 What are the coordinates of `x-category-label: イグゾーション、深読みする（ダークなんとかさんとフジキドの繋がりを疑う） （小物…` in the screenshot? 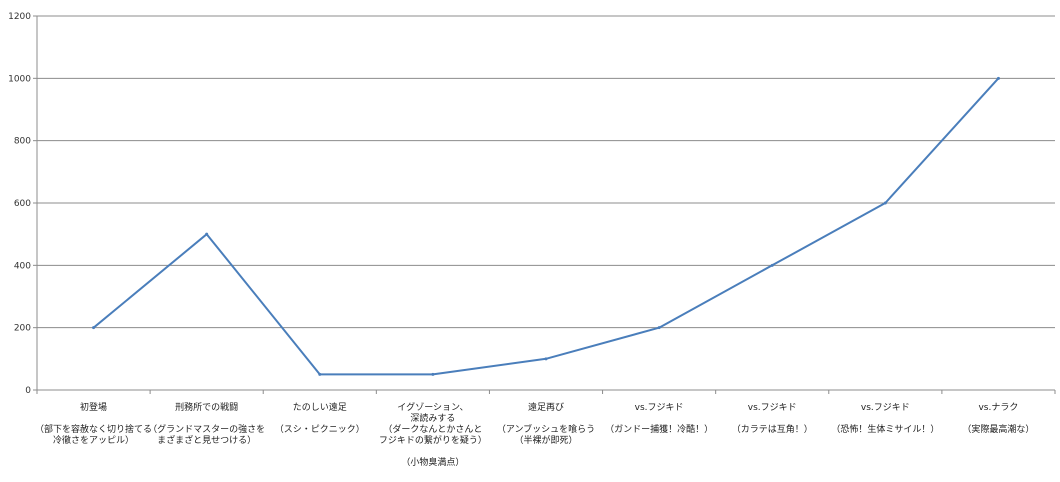 It's located at (433, 434).